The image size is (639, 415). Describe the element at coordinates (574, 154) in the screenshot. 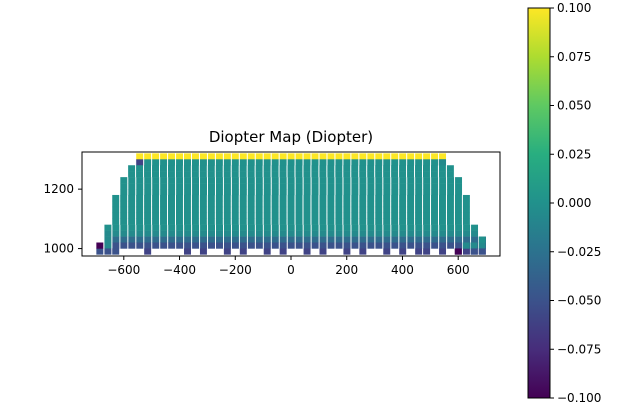

I see `colorbar-tick-label: 0.025` at that location.